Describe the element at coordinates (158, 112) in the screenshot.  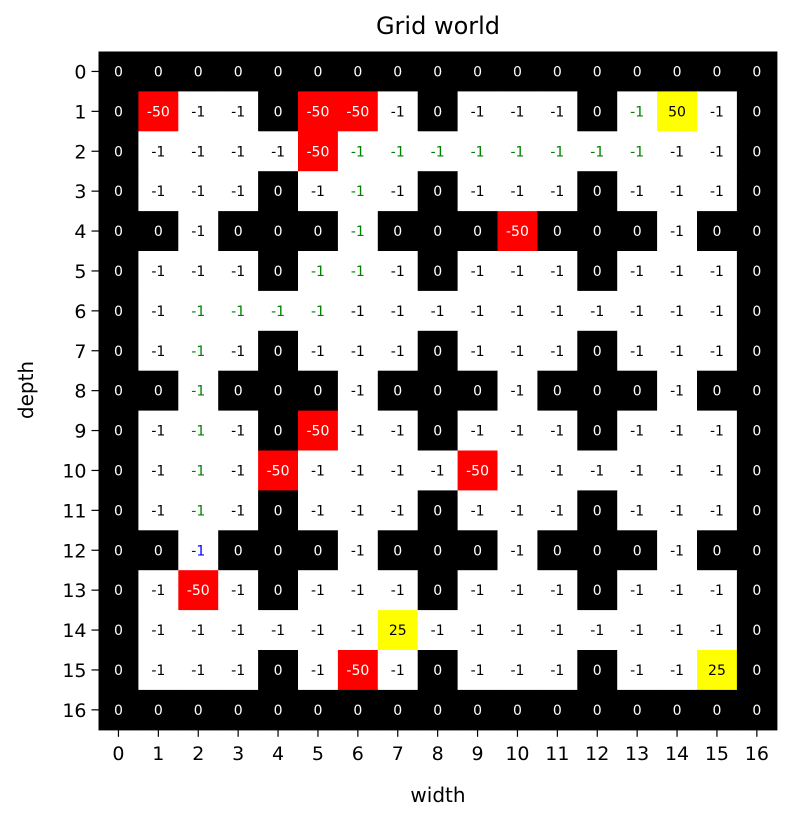
I see `cell-value-label: -50` at that location.